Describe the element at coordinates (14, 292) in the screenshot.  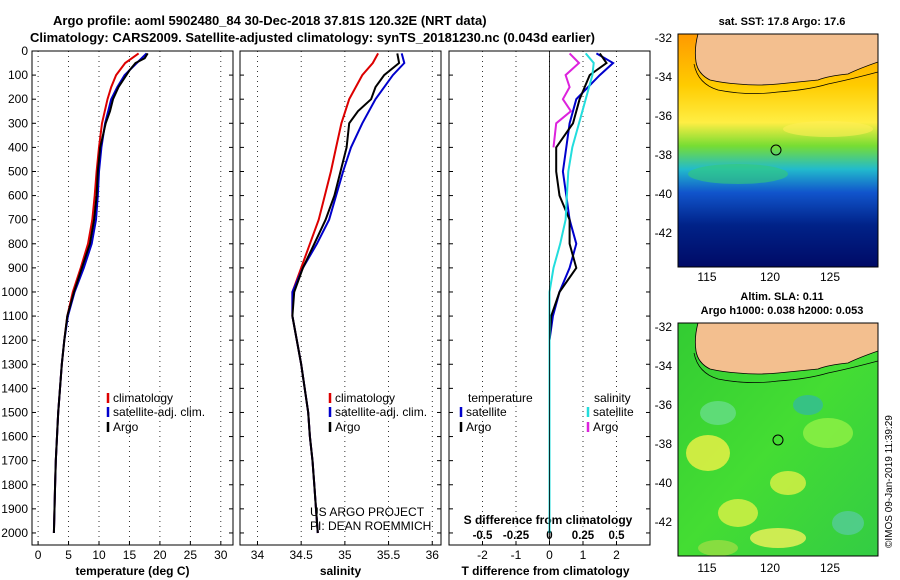
I see `depth-tick-label: 1000` at that location.